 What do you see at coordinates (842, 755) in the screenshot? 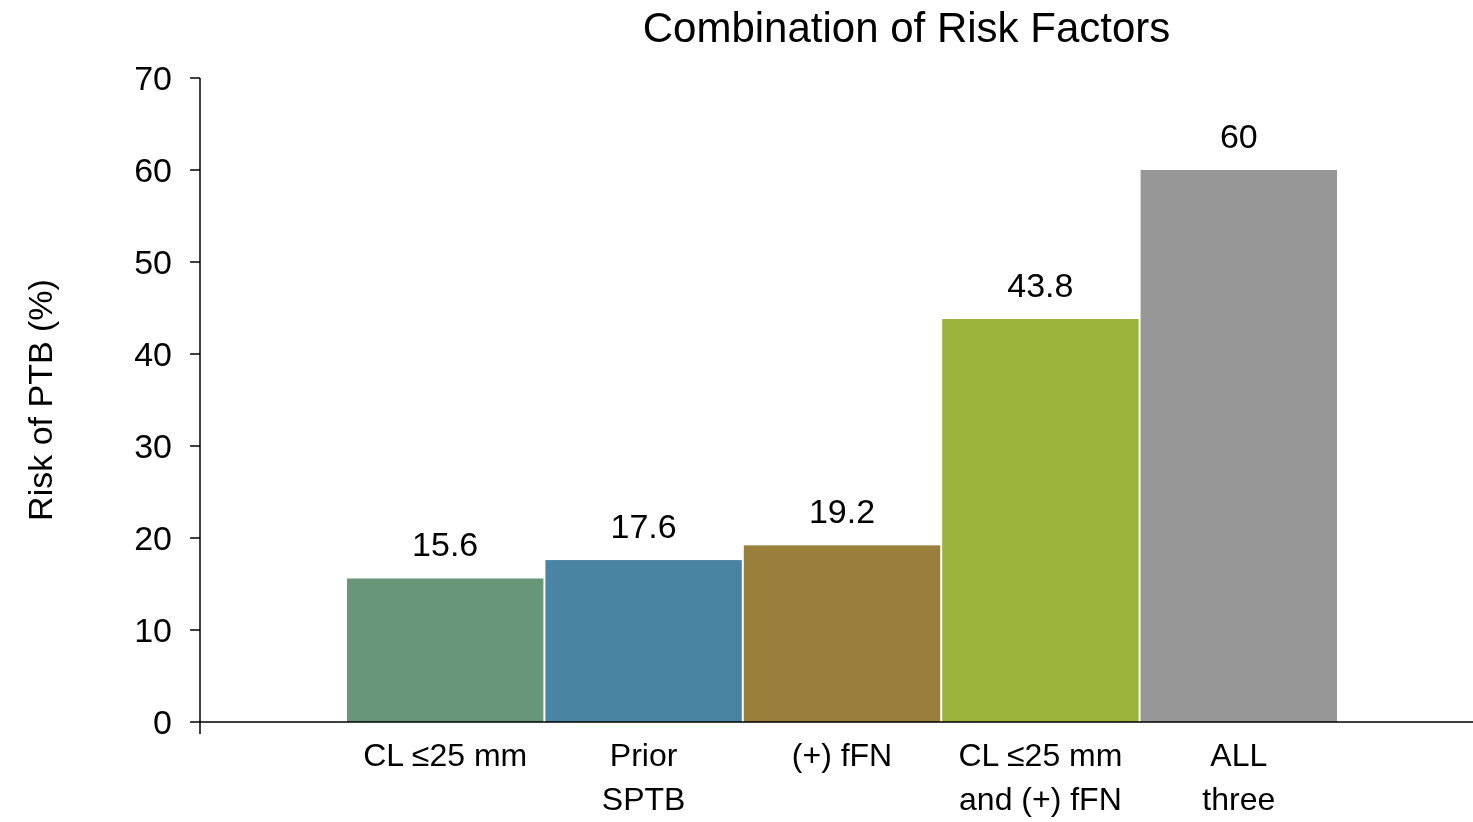
I see `x-tick-label: (+) fFN` at bounding box center [842, 755].